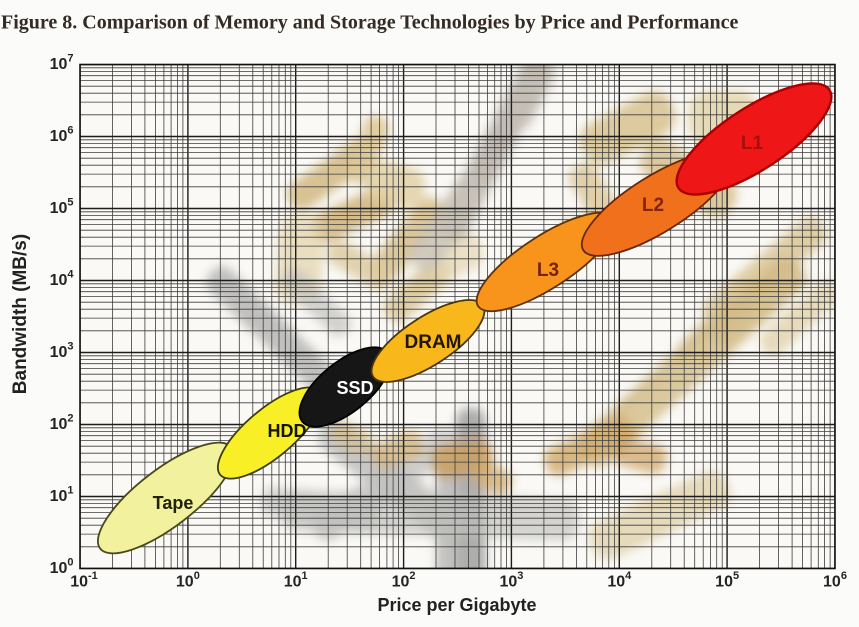 The image size is (859, 627). I want to click on svg-text: Tape, so click(173, 503).